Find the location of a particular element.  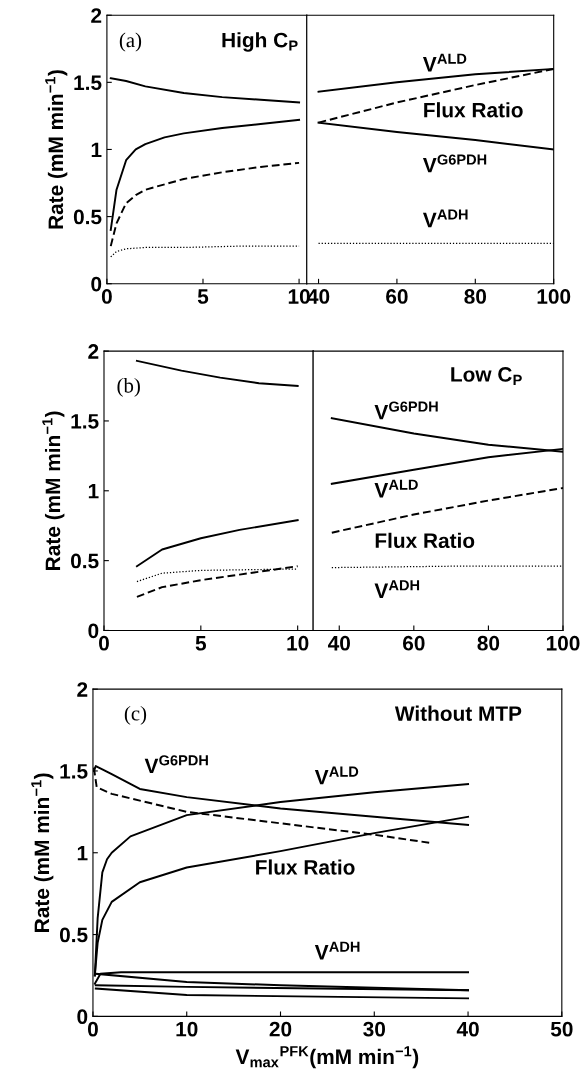

x-tick-label: 20 is located at coordinates (280, 1029).